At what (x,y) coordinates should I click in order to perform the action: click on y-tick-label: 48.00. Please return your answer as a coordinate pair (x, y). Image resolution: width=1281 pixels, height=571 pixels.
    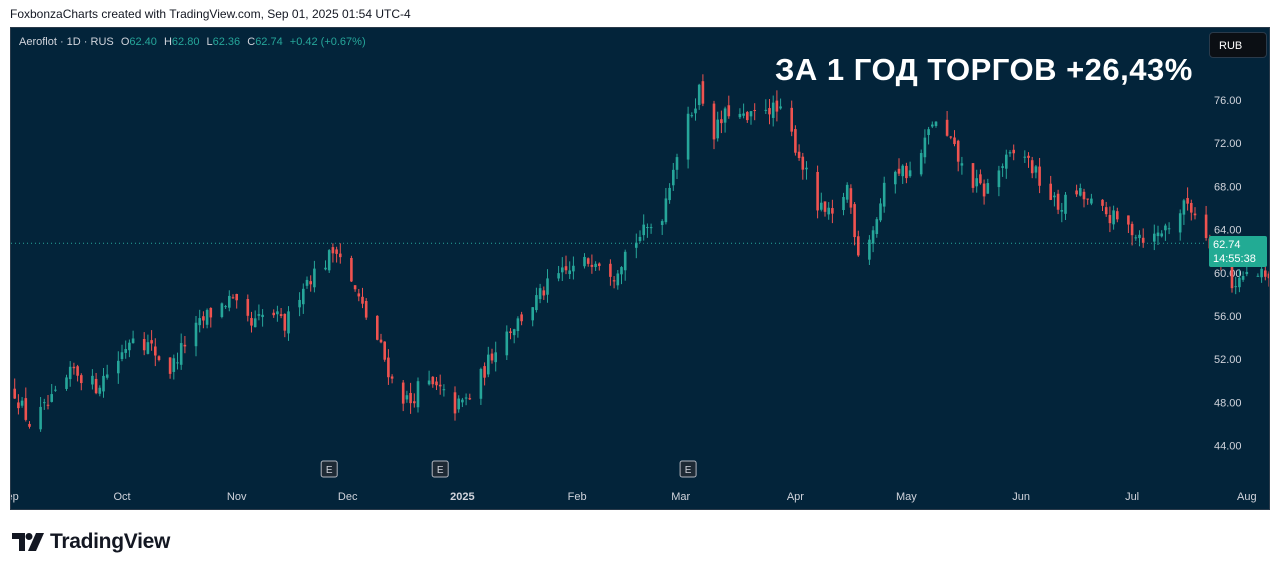
    Looking at the image, I should click on (1228, 403).